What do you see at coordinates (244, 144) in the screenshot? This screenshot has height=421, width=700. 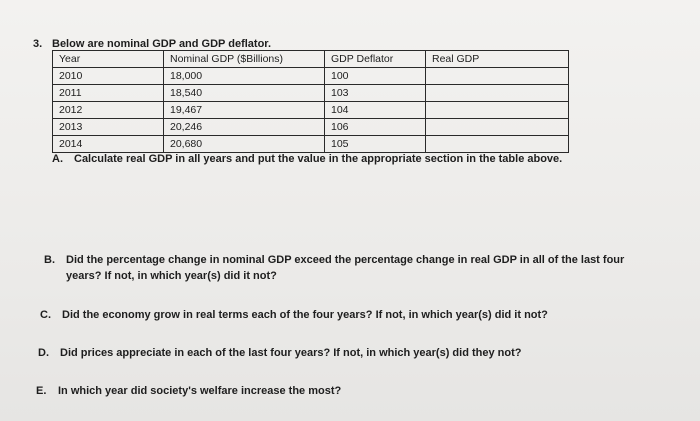 I see `cell-nominal-gdp: 20,680` at bounding box center [244, 144].